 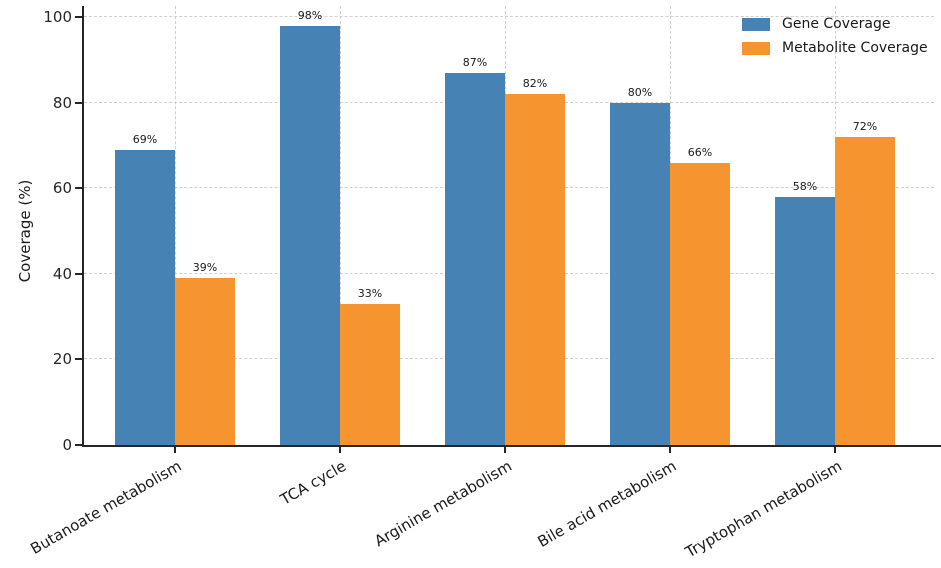 What do you see at coordinates (475, 62) in the screenshot?
I see `bar-value-label: 87%` at bounding box center [475, 62].